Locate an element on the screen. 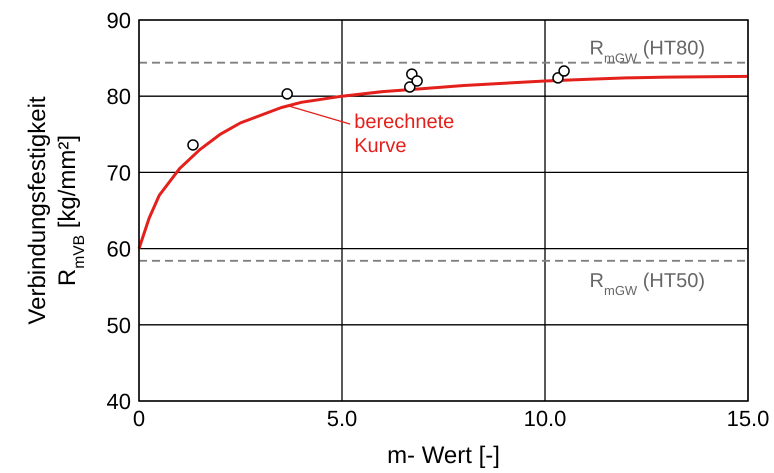 This screenshot has height=473, width=774. y-tick-label: 70 is located at coordinates (118, 173).